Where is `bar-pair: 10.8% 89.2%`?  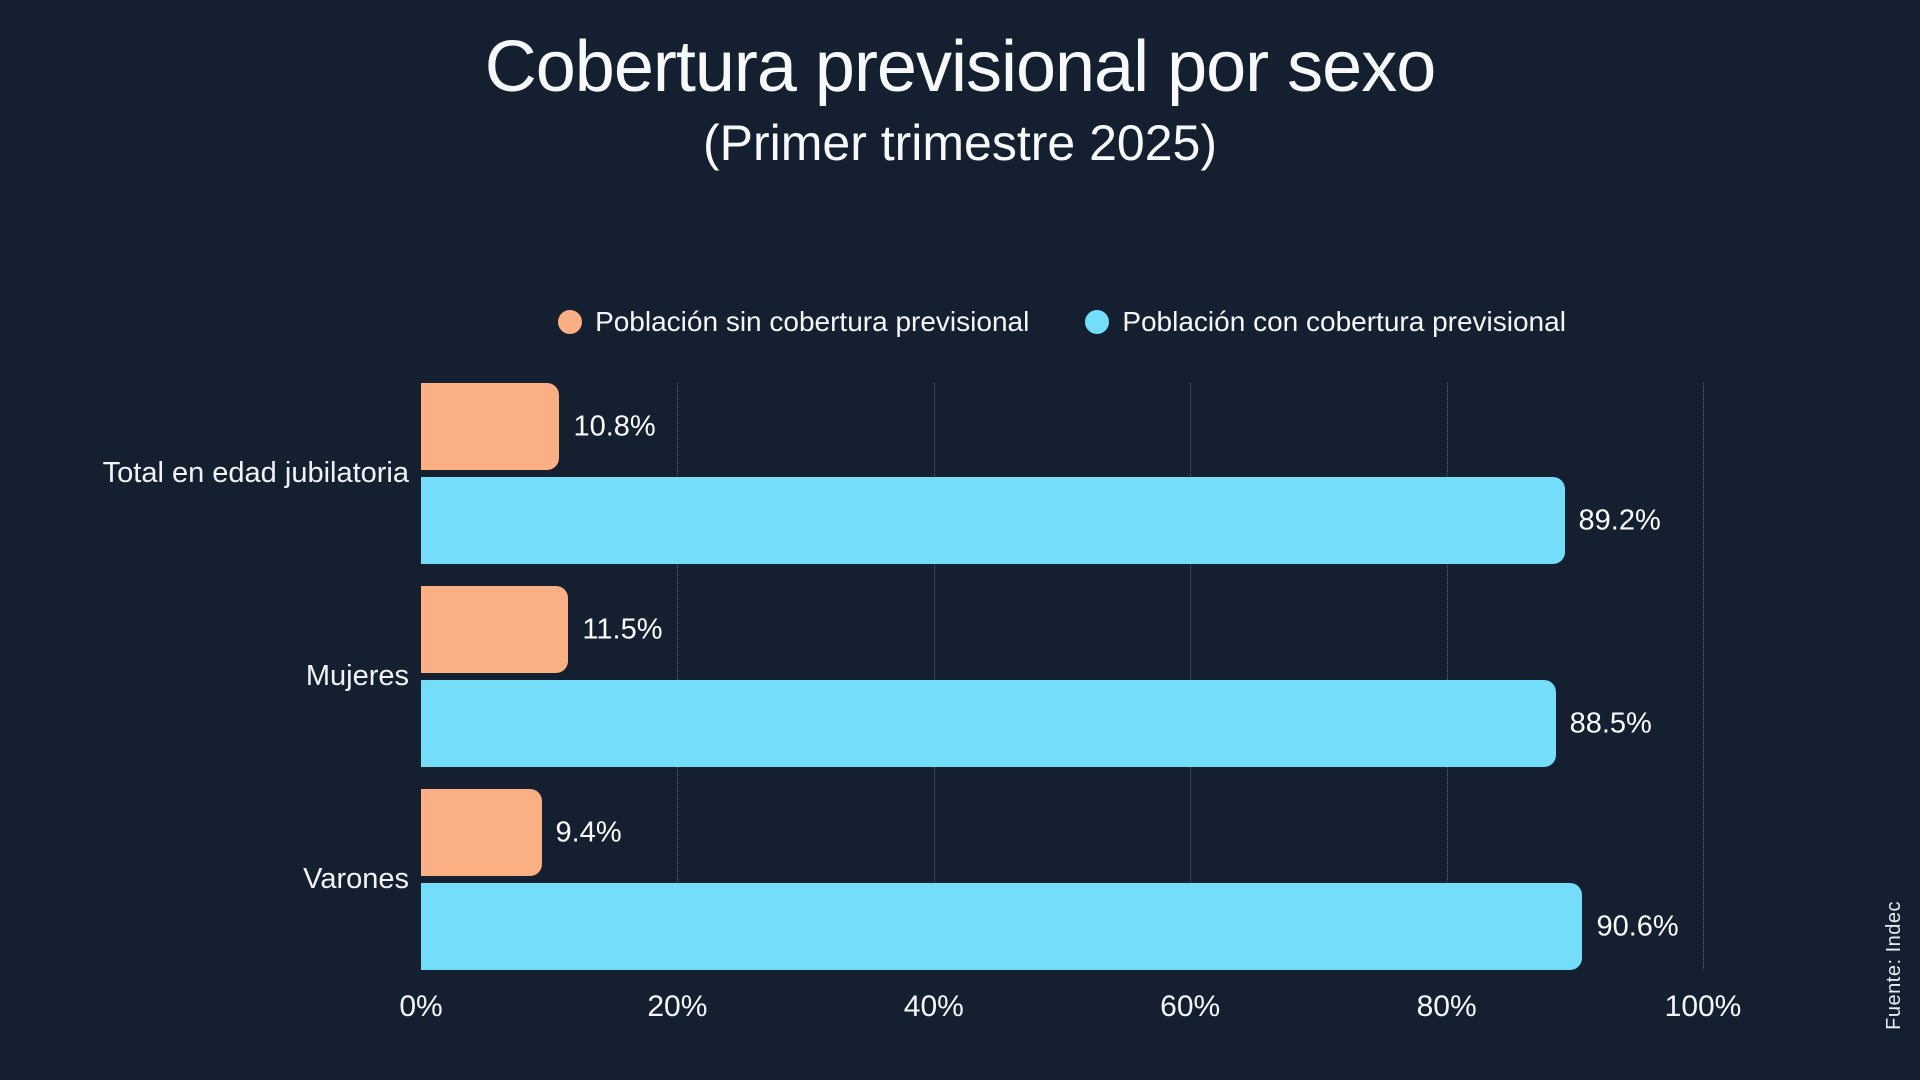 bar-pair: 10.8% 89.2% is located at coordinates (1062, 473).